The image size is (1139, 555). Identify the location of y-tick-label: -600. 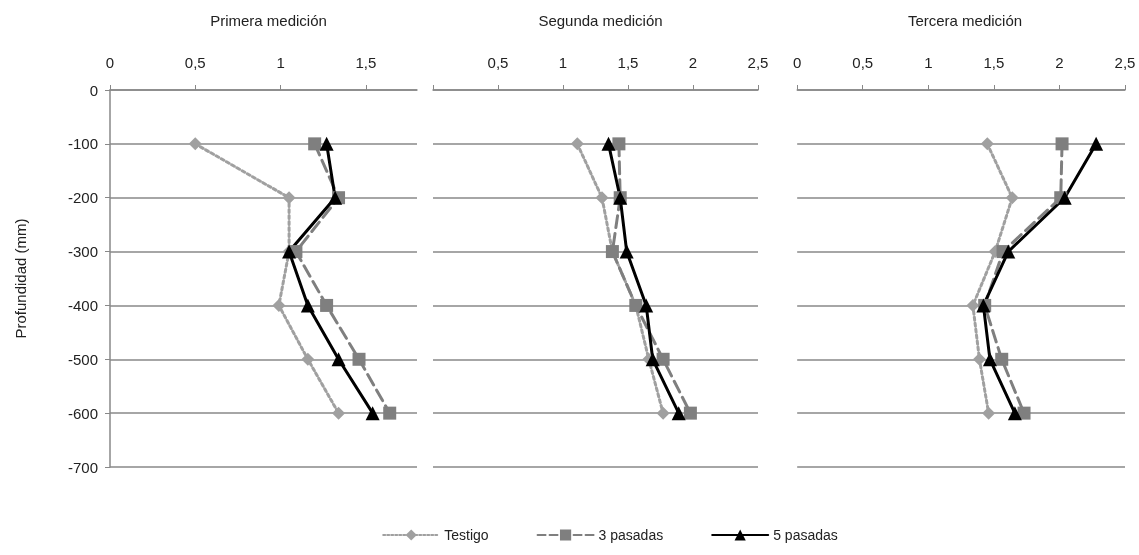
(82, 413).